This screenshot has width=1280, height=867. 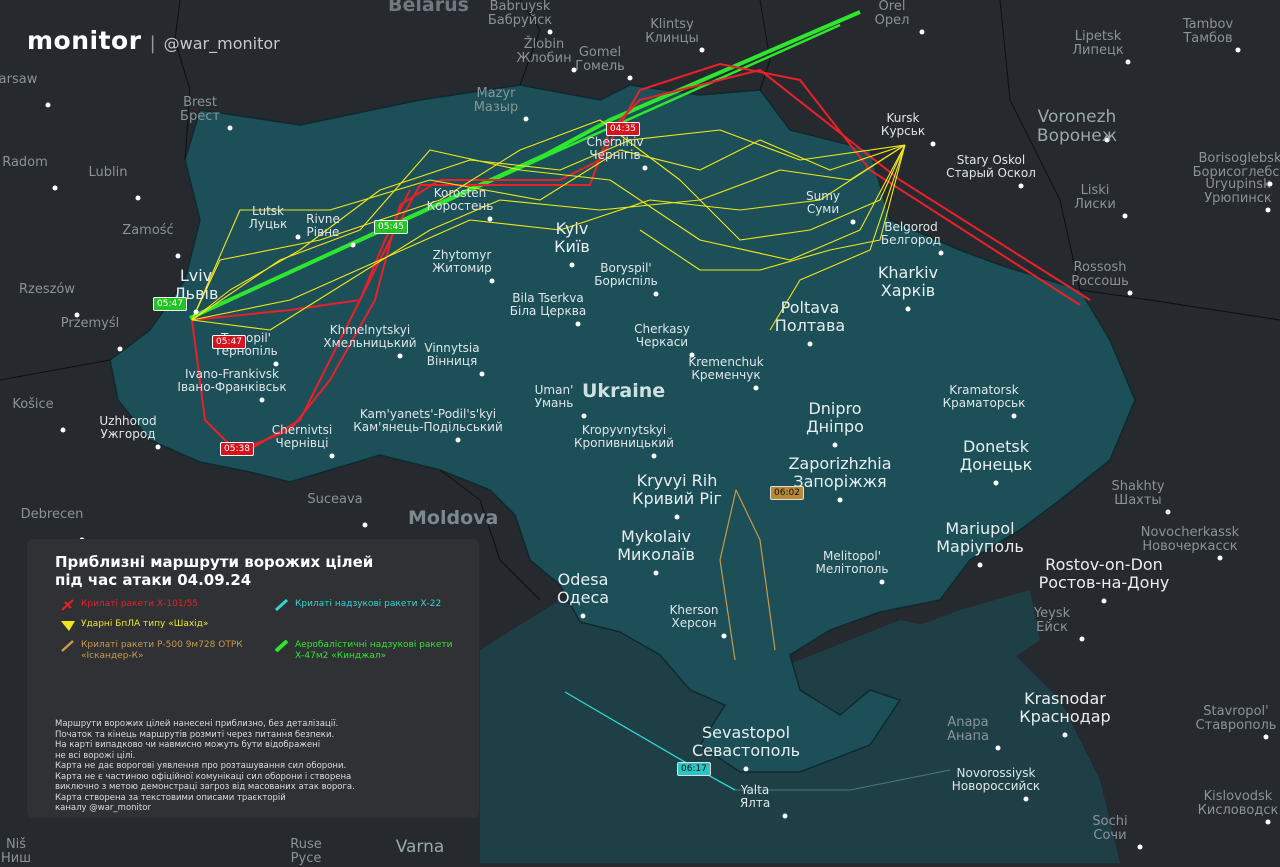 I want to click on city-name-uk: Орел, so click(x=892, y=21).